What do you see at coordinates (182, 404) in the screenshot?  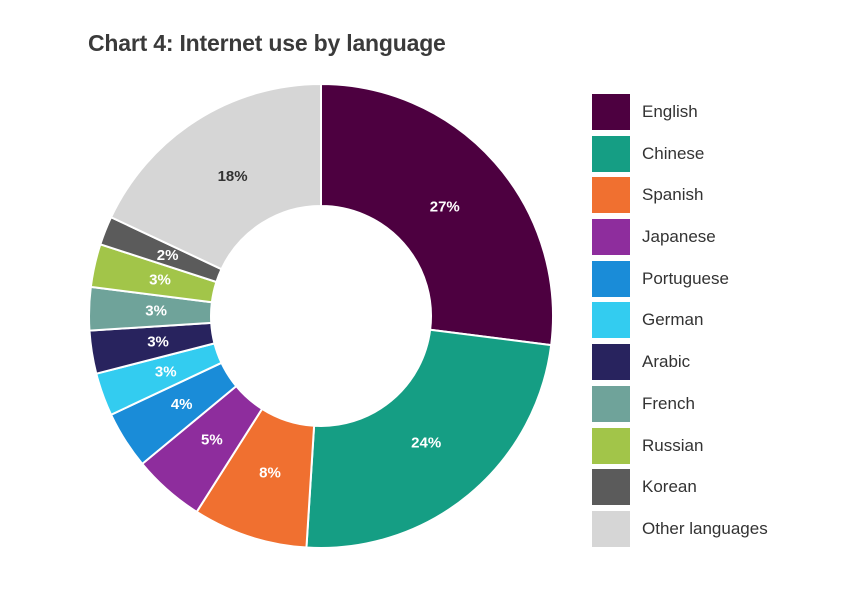 I see `slice-label-portuguese: 4%` at bounding box center [182, 404].